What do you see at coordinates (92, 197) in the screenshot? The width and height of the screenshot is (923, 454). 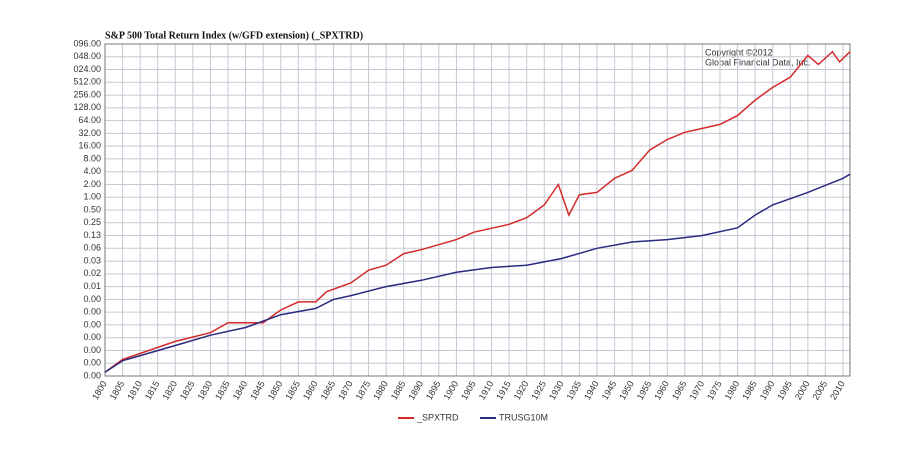 I see `y-tick-label: 1.00` at bounding box center [92, 197].